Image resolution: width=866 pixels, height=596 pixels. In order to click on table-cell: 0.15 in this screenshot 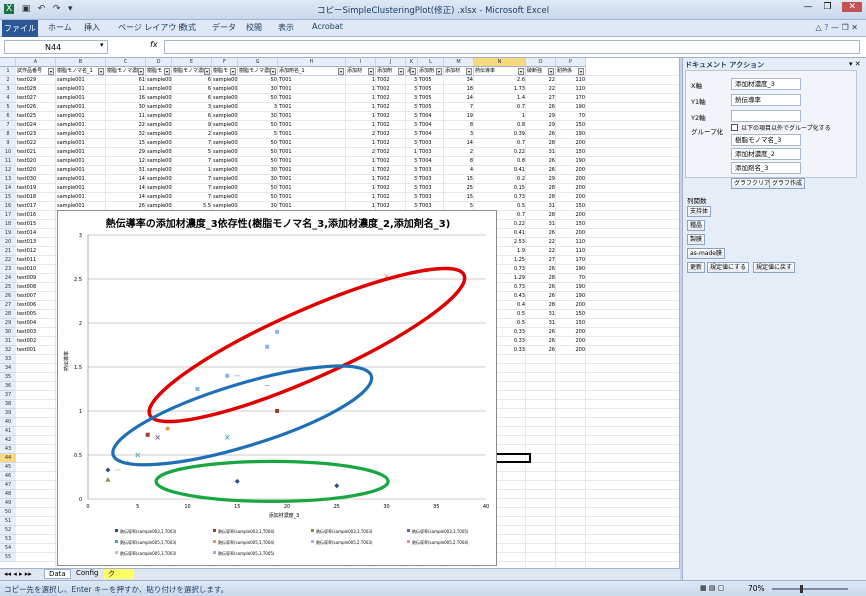, I will do `click(519, 188)`.